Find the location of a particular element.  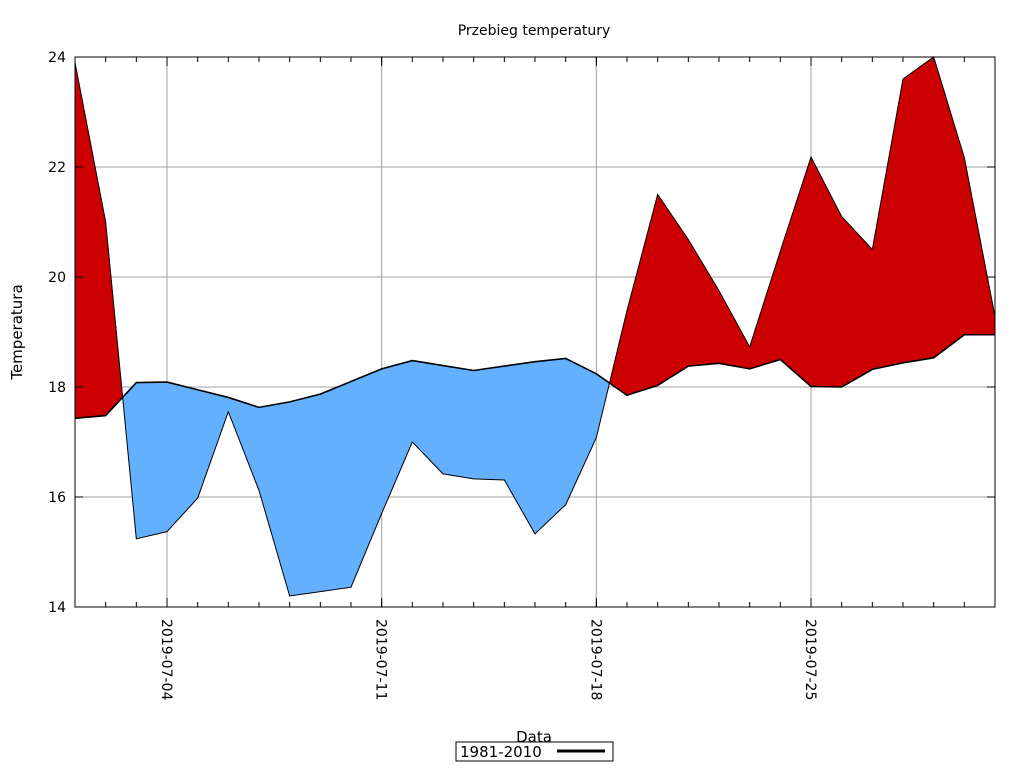

legend: 1981-2010 is located at coordinates (534, 751).